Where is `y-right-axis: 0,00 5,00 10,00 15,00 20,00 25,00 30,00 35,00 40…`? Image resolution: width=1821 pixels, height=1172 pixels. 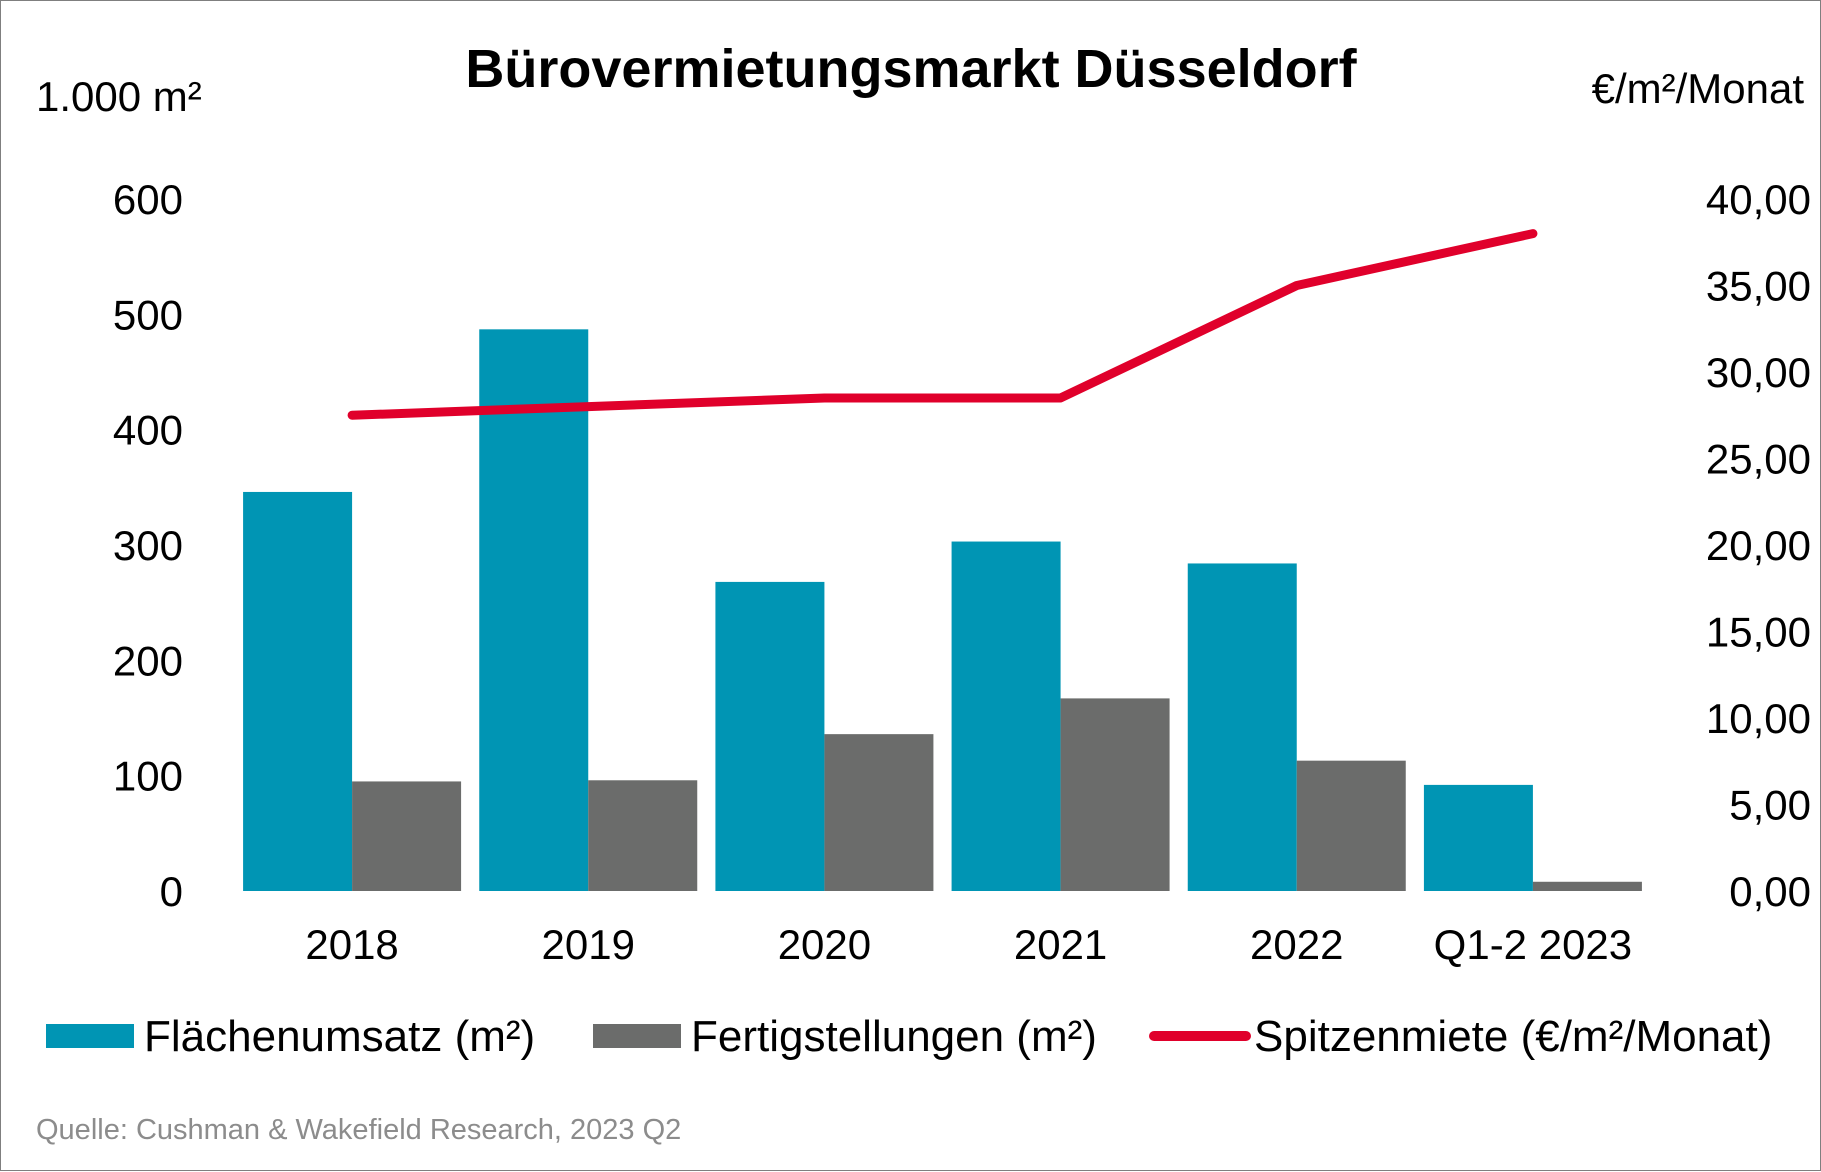
y-right-axis: 0,00 5,00 10,00 15,00 20,00 25,00 30,00 35,00 40… is located at coordinates (1758, 545).